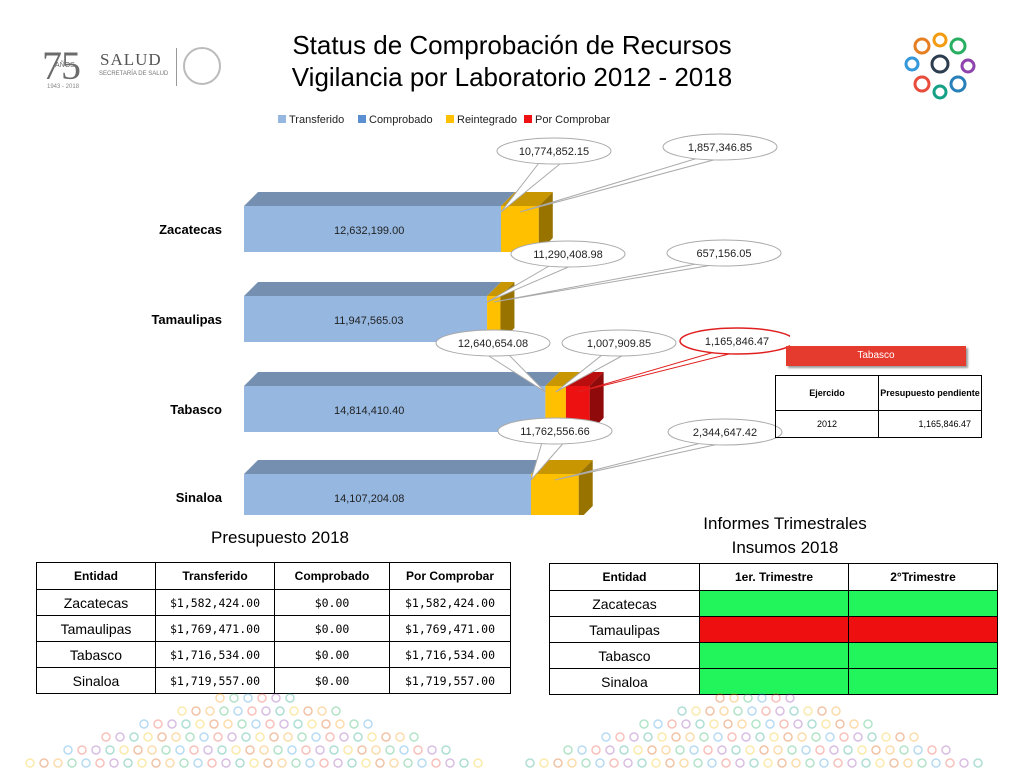  What do you see at coordinates (215, 628) in the screenshot?
I see `budget-cell: $1,769,471.00` at bounding box center [215, 628].